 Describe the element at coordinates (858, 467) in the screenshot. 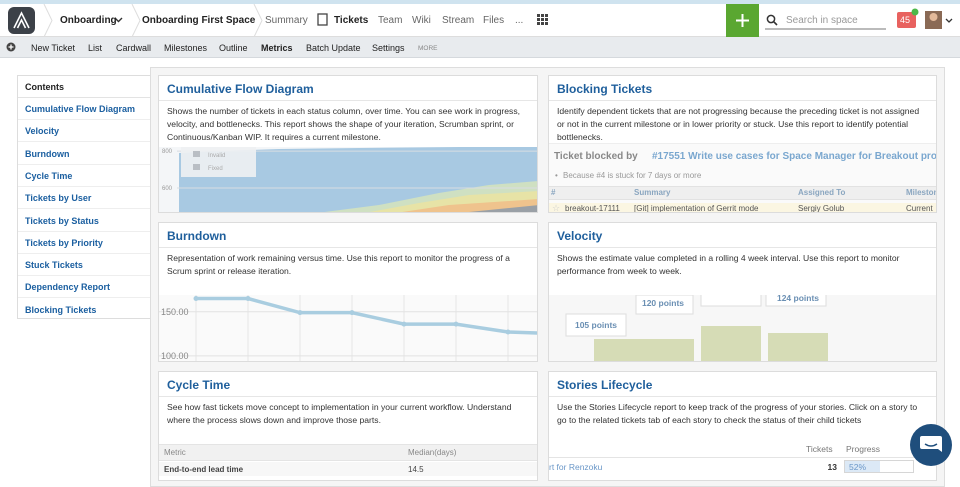

I see `progress-label: 52%` at that location.